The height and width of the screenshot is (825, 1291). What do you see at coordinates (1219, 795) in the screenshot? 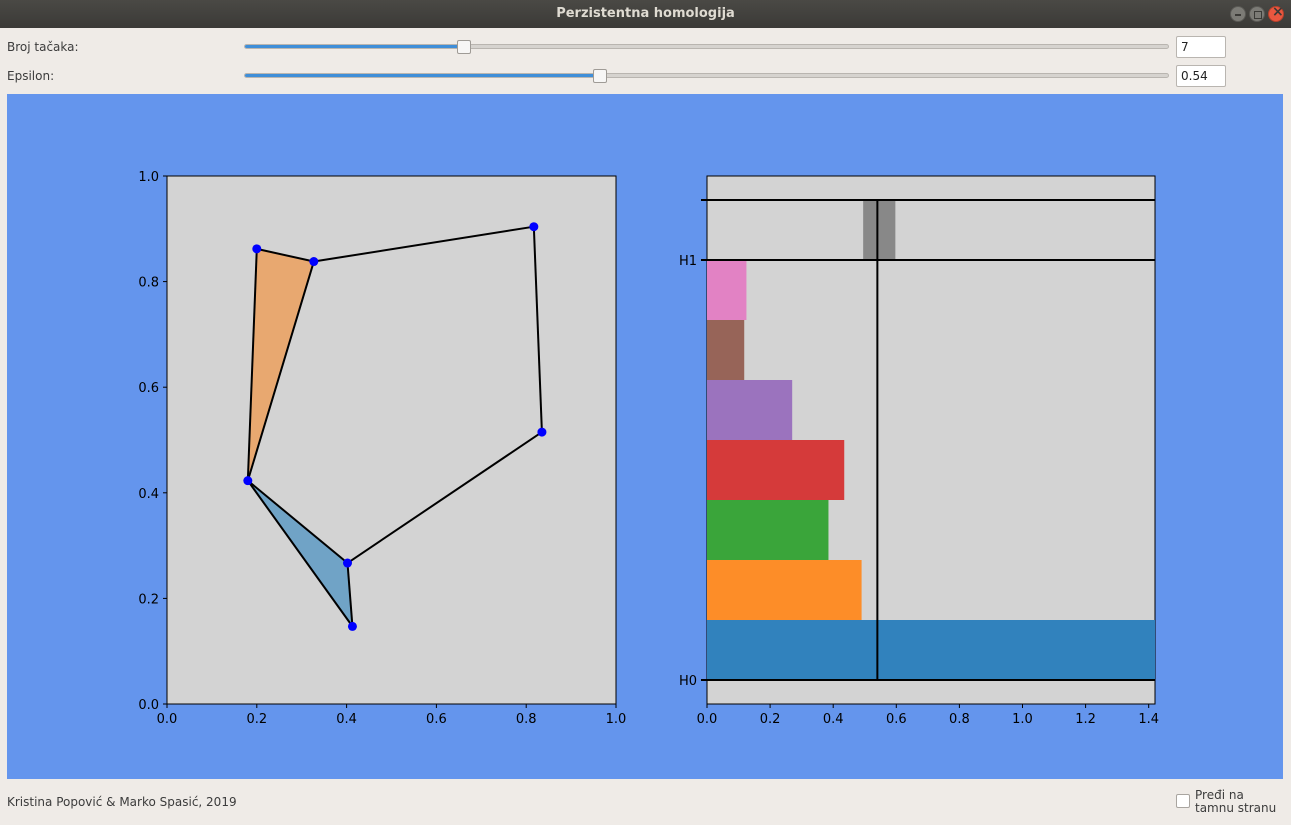
I see `dark-mode-label-line1: Pređi na` at bounding box center [1219, 795].